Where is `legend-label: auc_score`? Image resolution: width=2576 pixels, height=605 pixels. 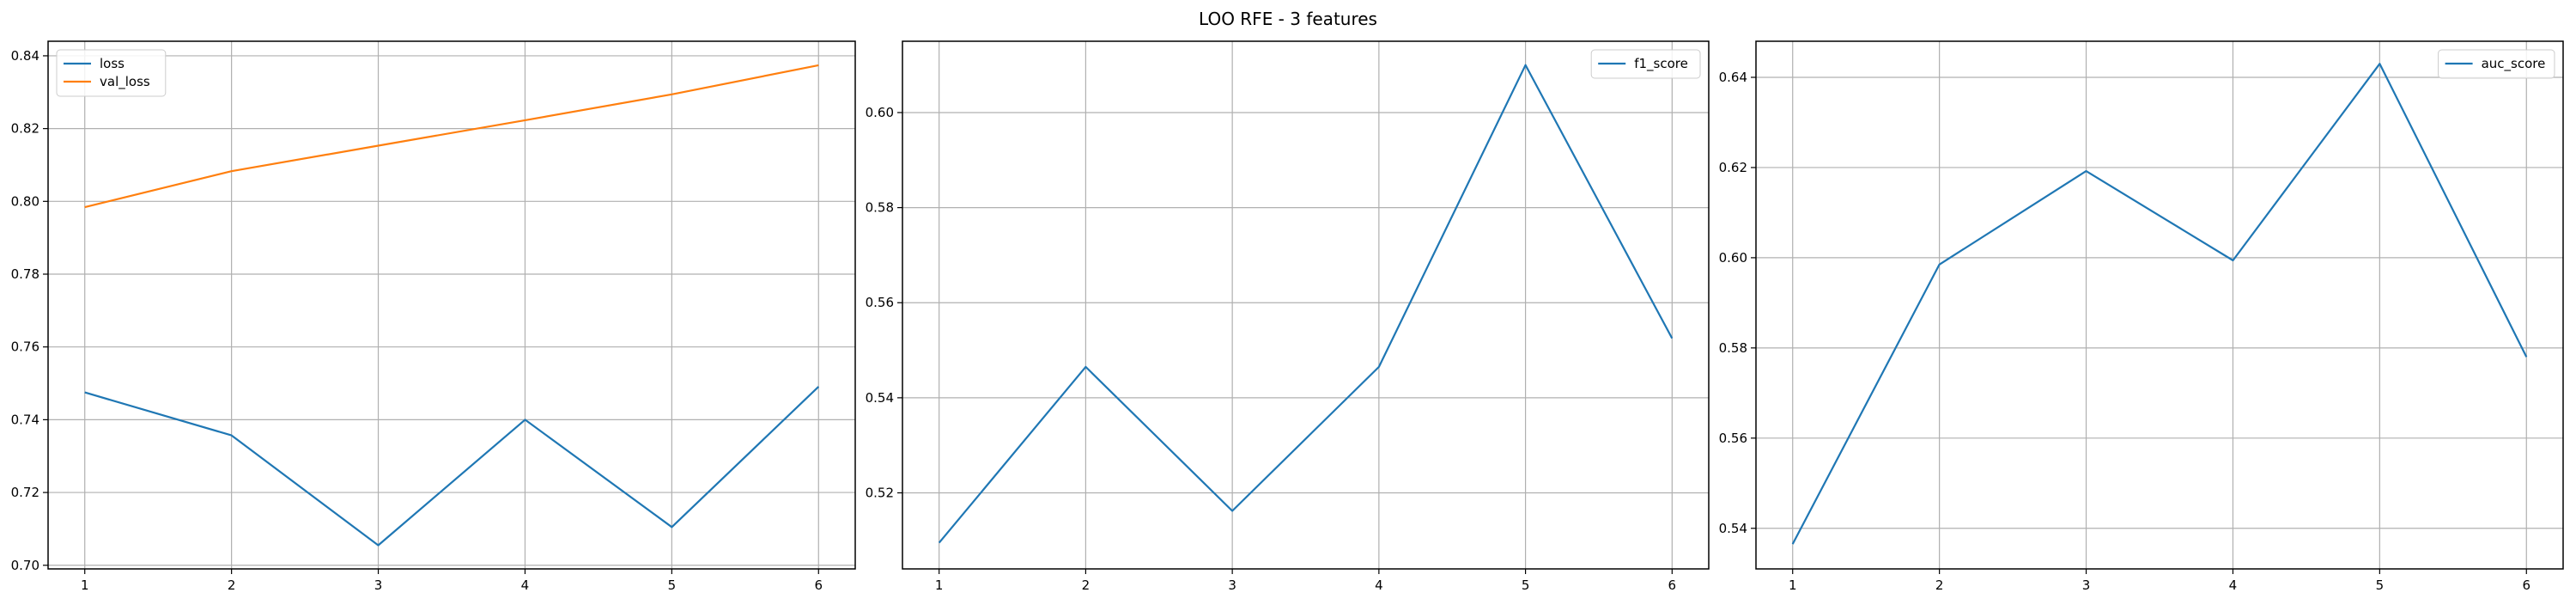 legend-label: auc_score is located at coordinates (2514, 64).